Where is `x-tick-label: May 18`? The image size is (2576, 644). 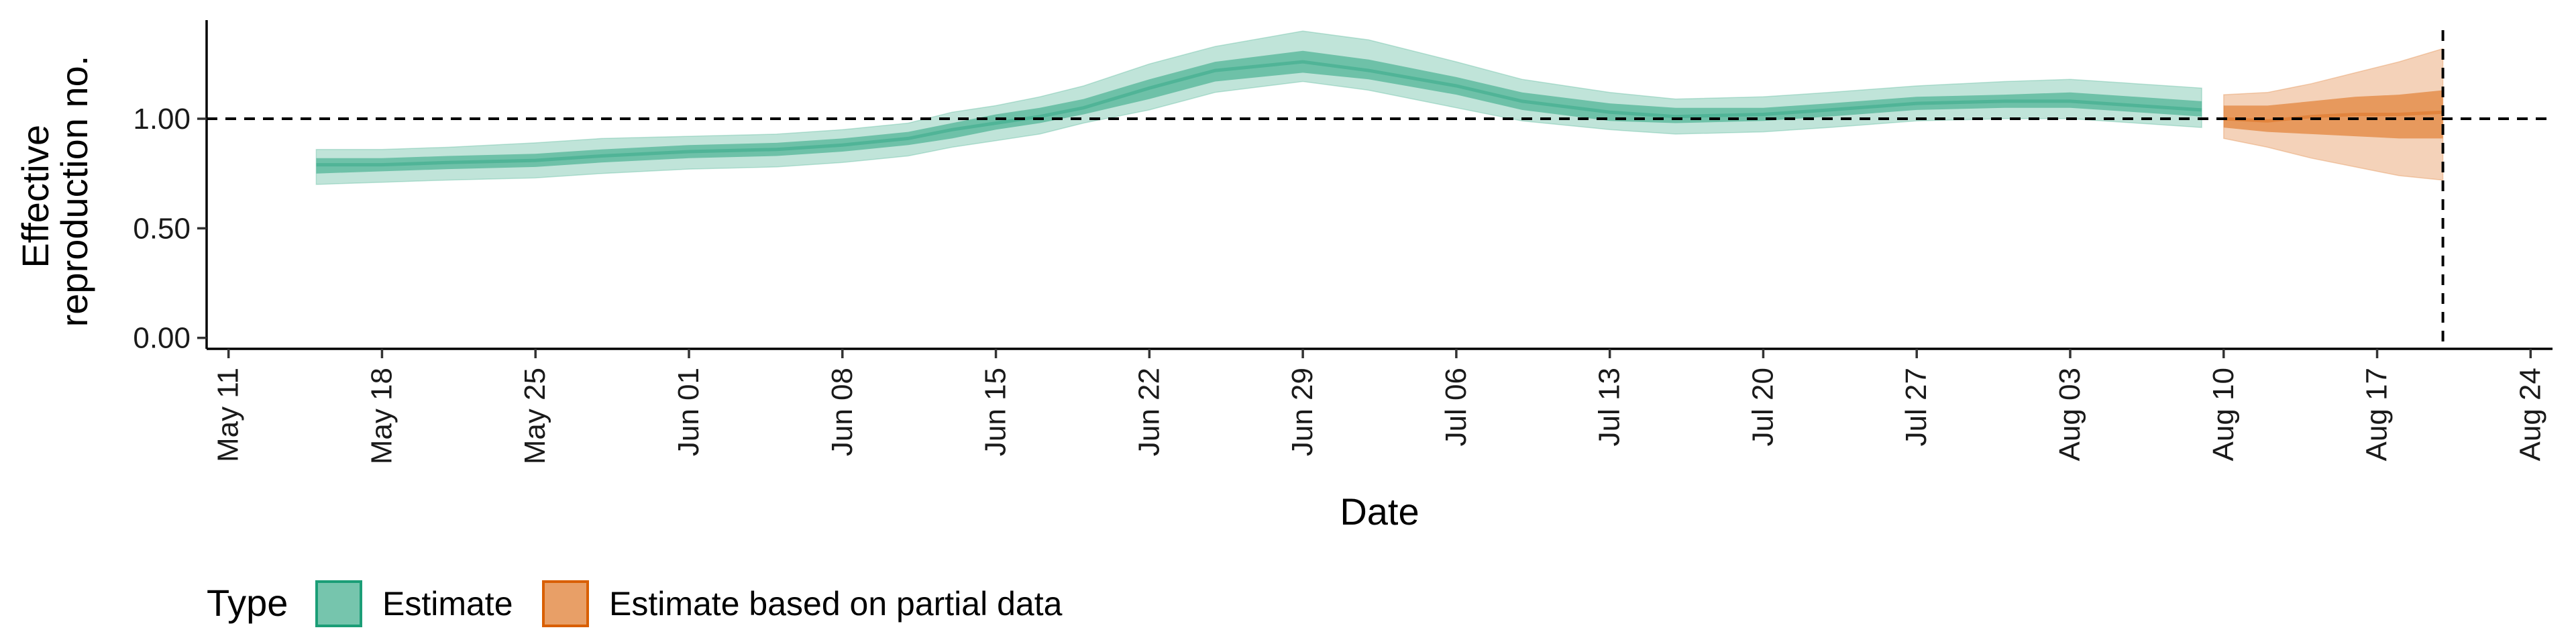 x-tick-label: May 18 is located at coordinates (381, 416).